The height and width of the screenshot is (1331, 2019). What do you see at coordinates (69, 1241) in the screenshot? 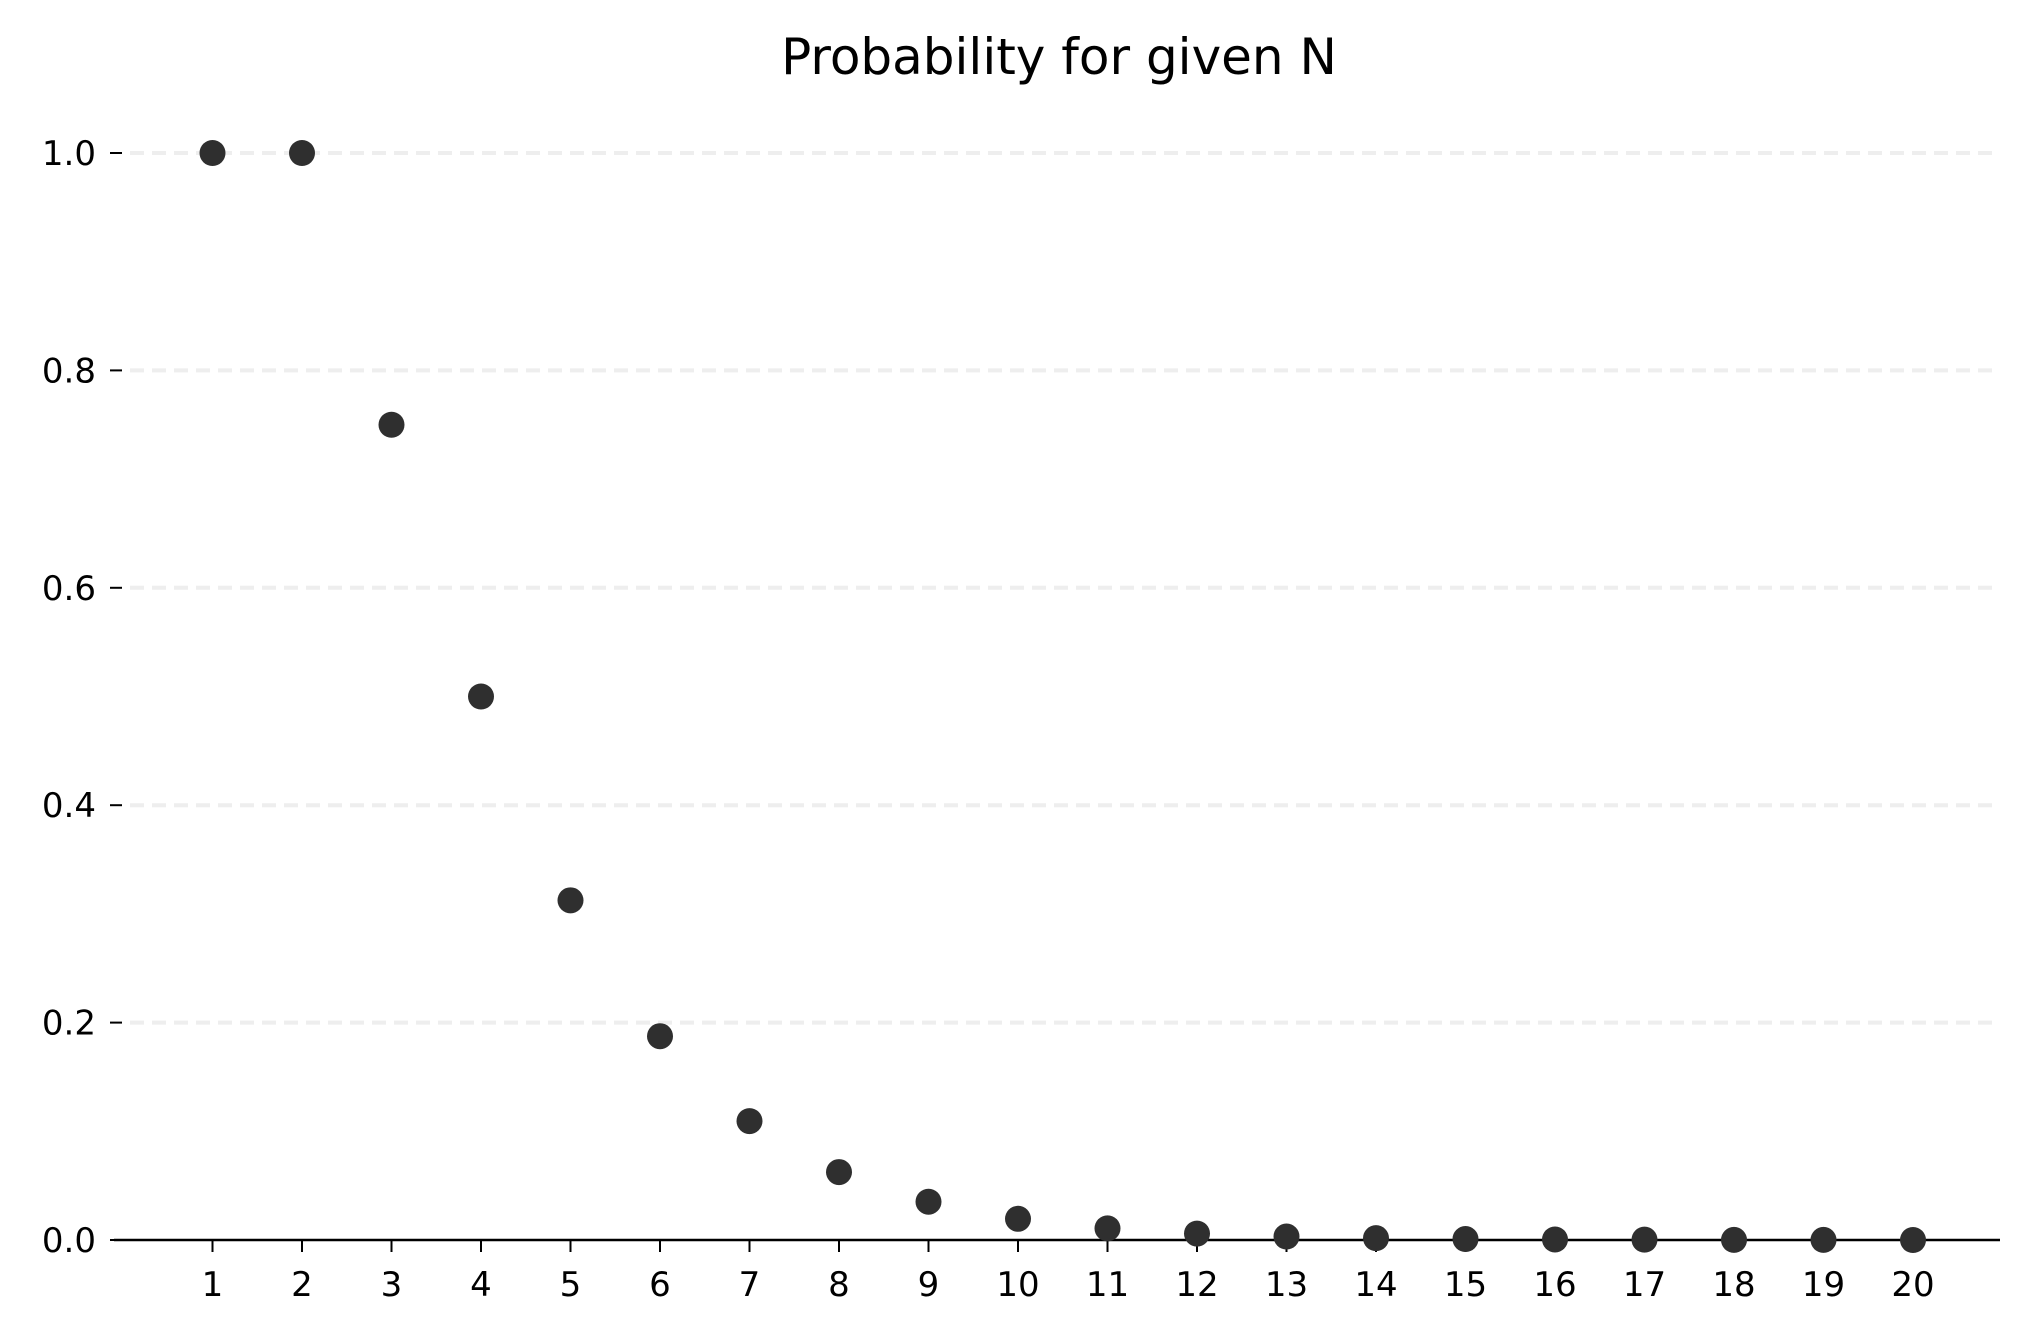
I see `y-tick-label-0: 0.0` at bounding box center [69, 1241].